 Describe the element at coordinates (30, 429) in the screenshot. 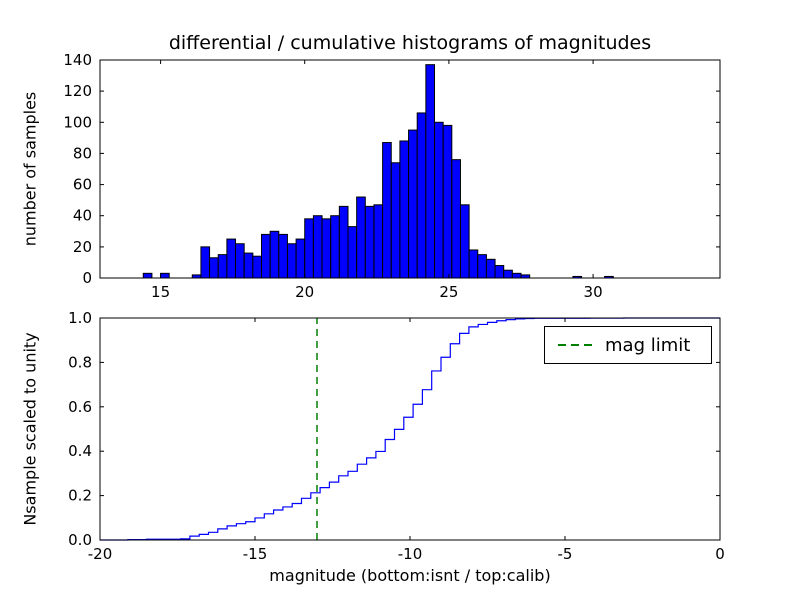

I see `bottom-y-axis-label: Nsample scaled to unity` at that location.